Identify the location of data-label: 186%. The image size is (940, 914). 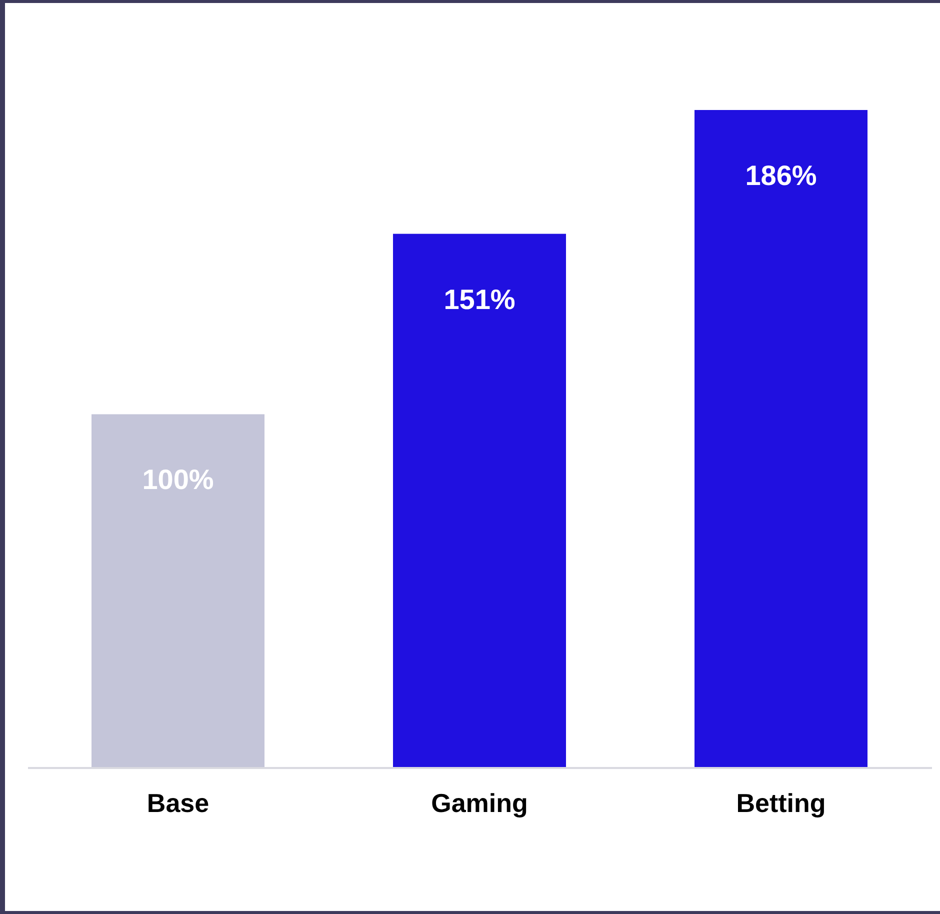
(781, 175).